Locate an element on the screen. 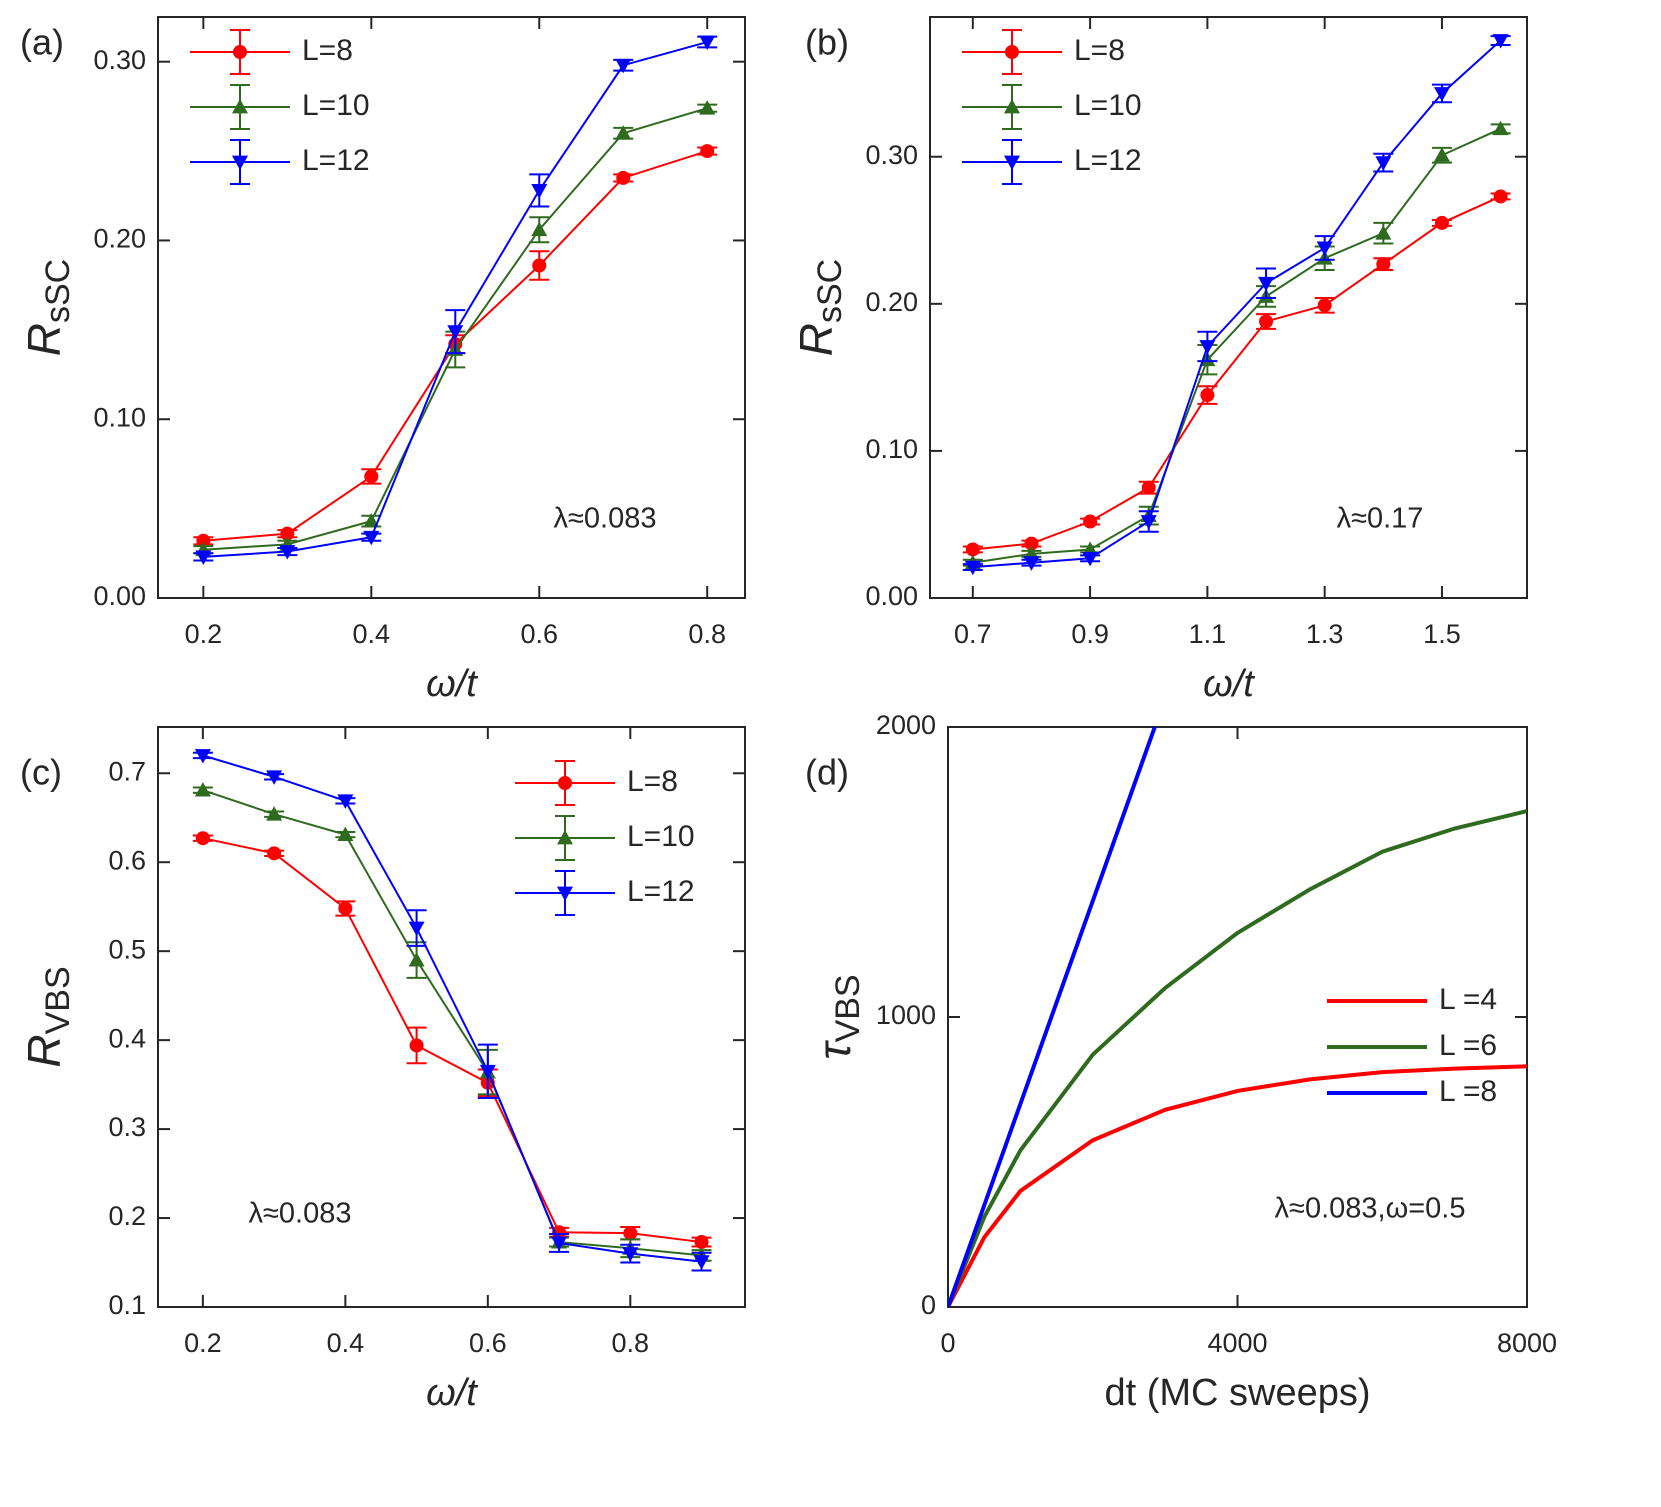  legend-label: L =8 is located at coordinates (1468, 1091).